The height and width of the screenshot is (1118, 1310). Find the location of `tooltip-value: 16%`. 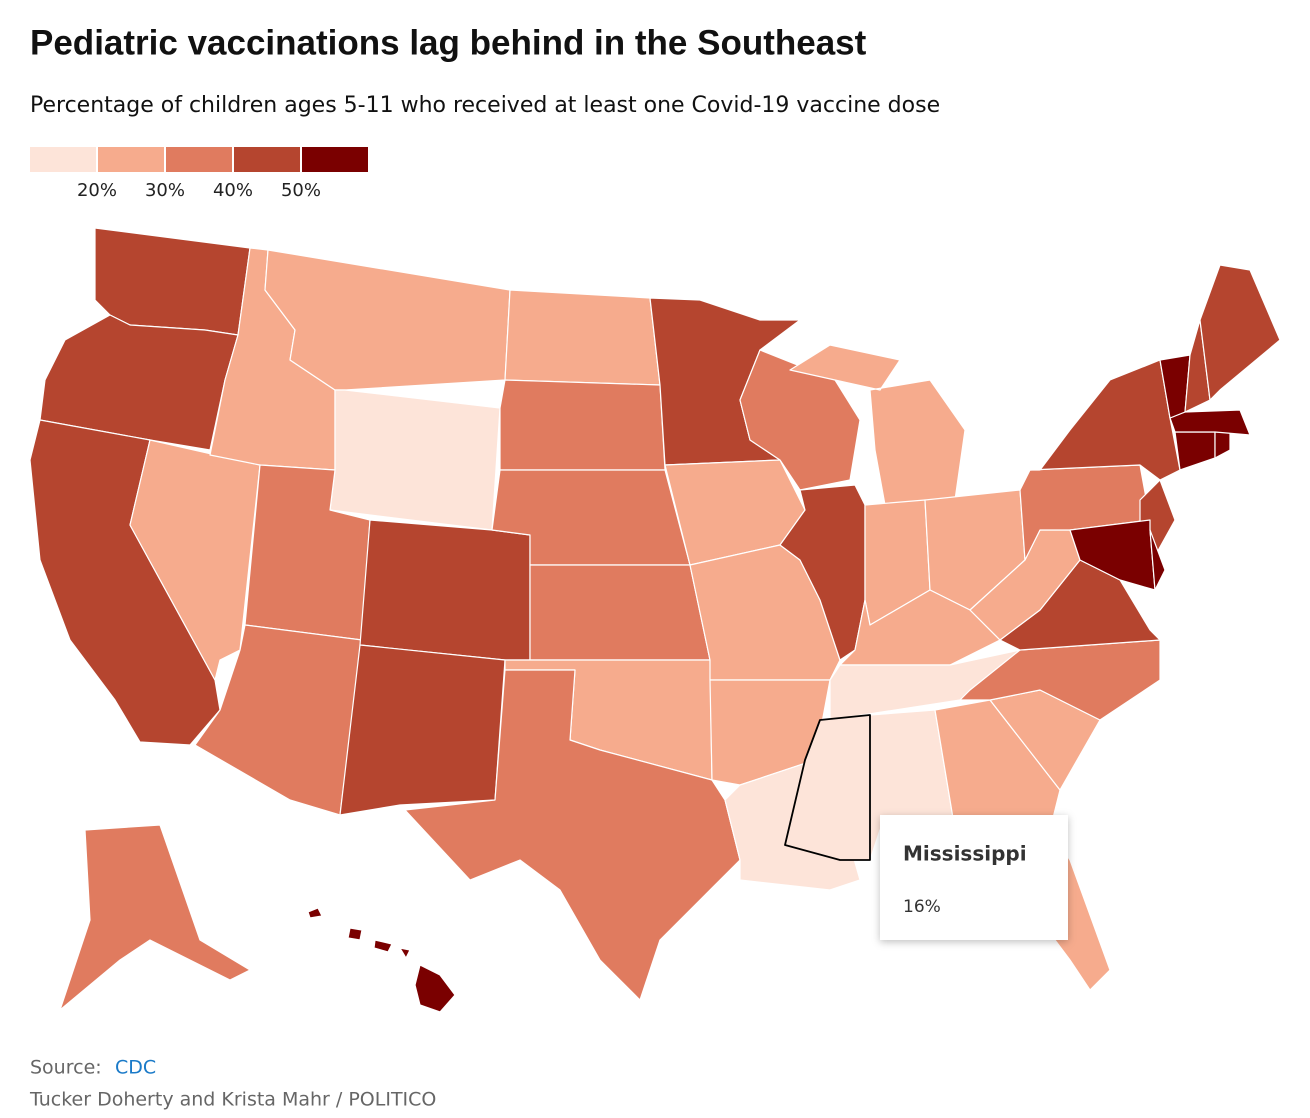

tooltip-value: 16% is located at coordinates (922, 907).